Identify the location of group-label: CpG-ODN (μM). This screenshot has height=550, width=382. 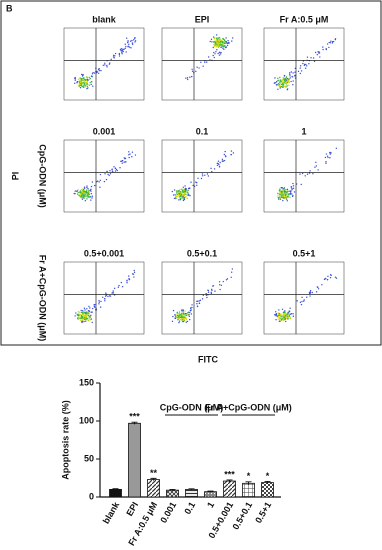
(192, 407).